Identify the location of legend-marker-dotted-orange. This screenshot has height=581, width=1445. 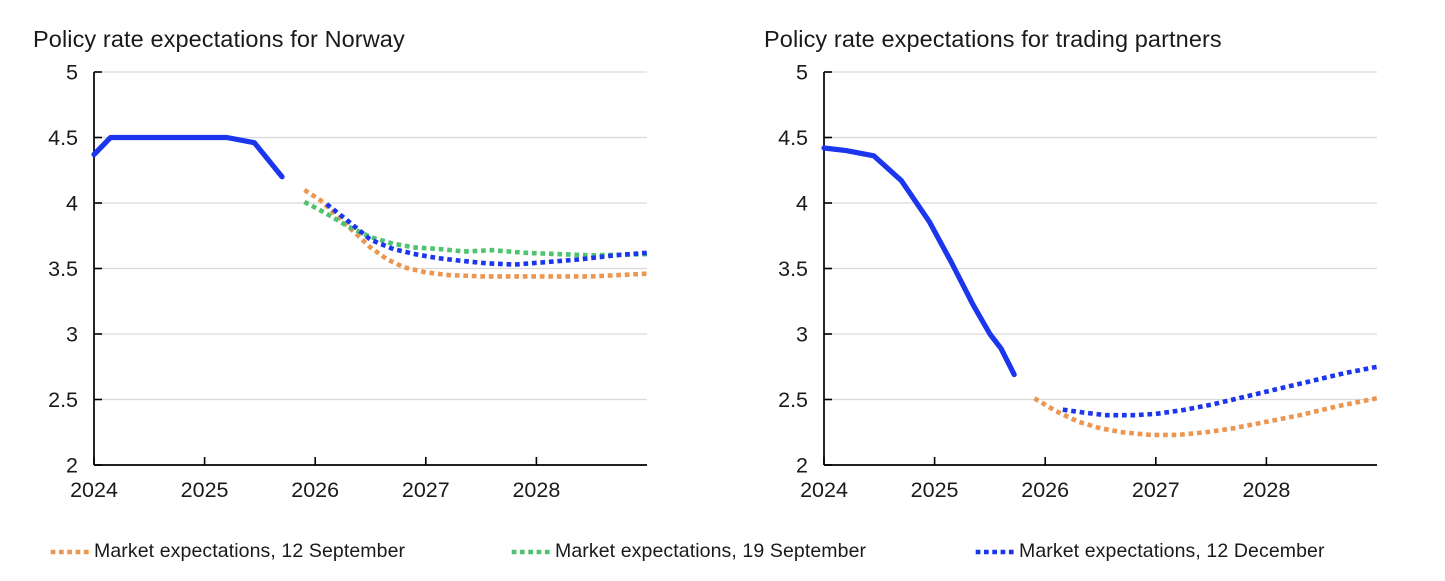
(72, 551).